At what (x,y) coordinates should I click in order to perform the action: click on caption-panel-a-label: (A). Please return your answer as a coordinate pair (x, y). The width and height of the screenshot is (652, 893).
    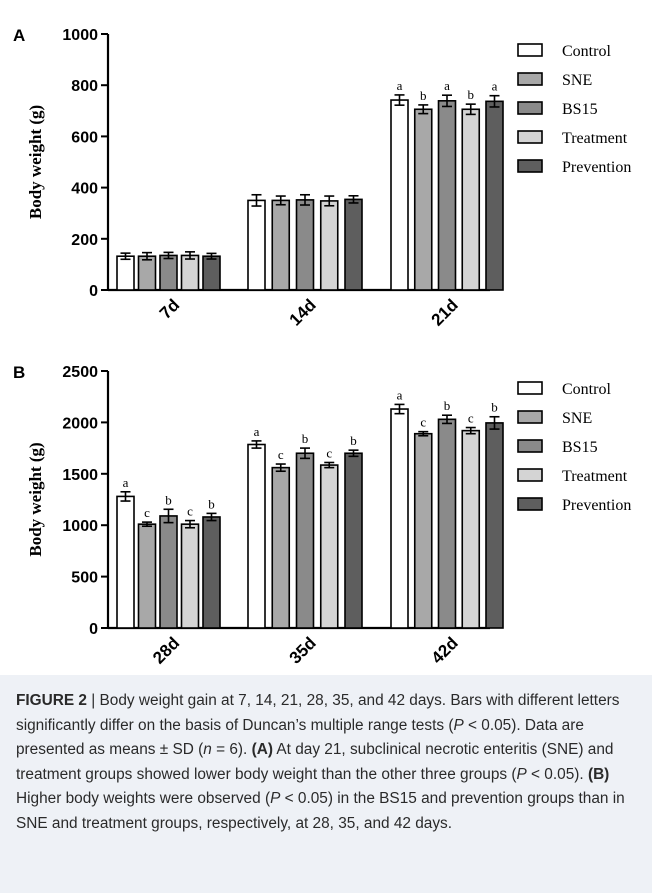
    Looking at the image, I should click on (262, 750).